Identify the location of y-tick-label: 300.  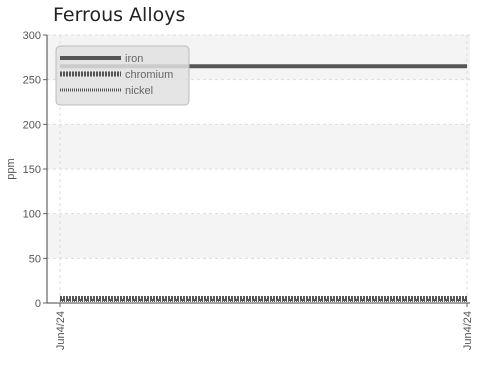
(32, 36).